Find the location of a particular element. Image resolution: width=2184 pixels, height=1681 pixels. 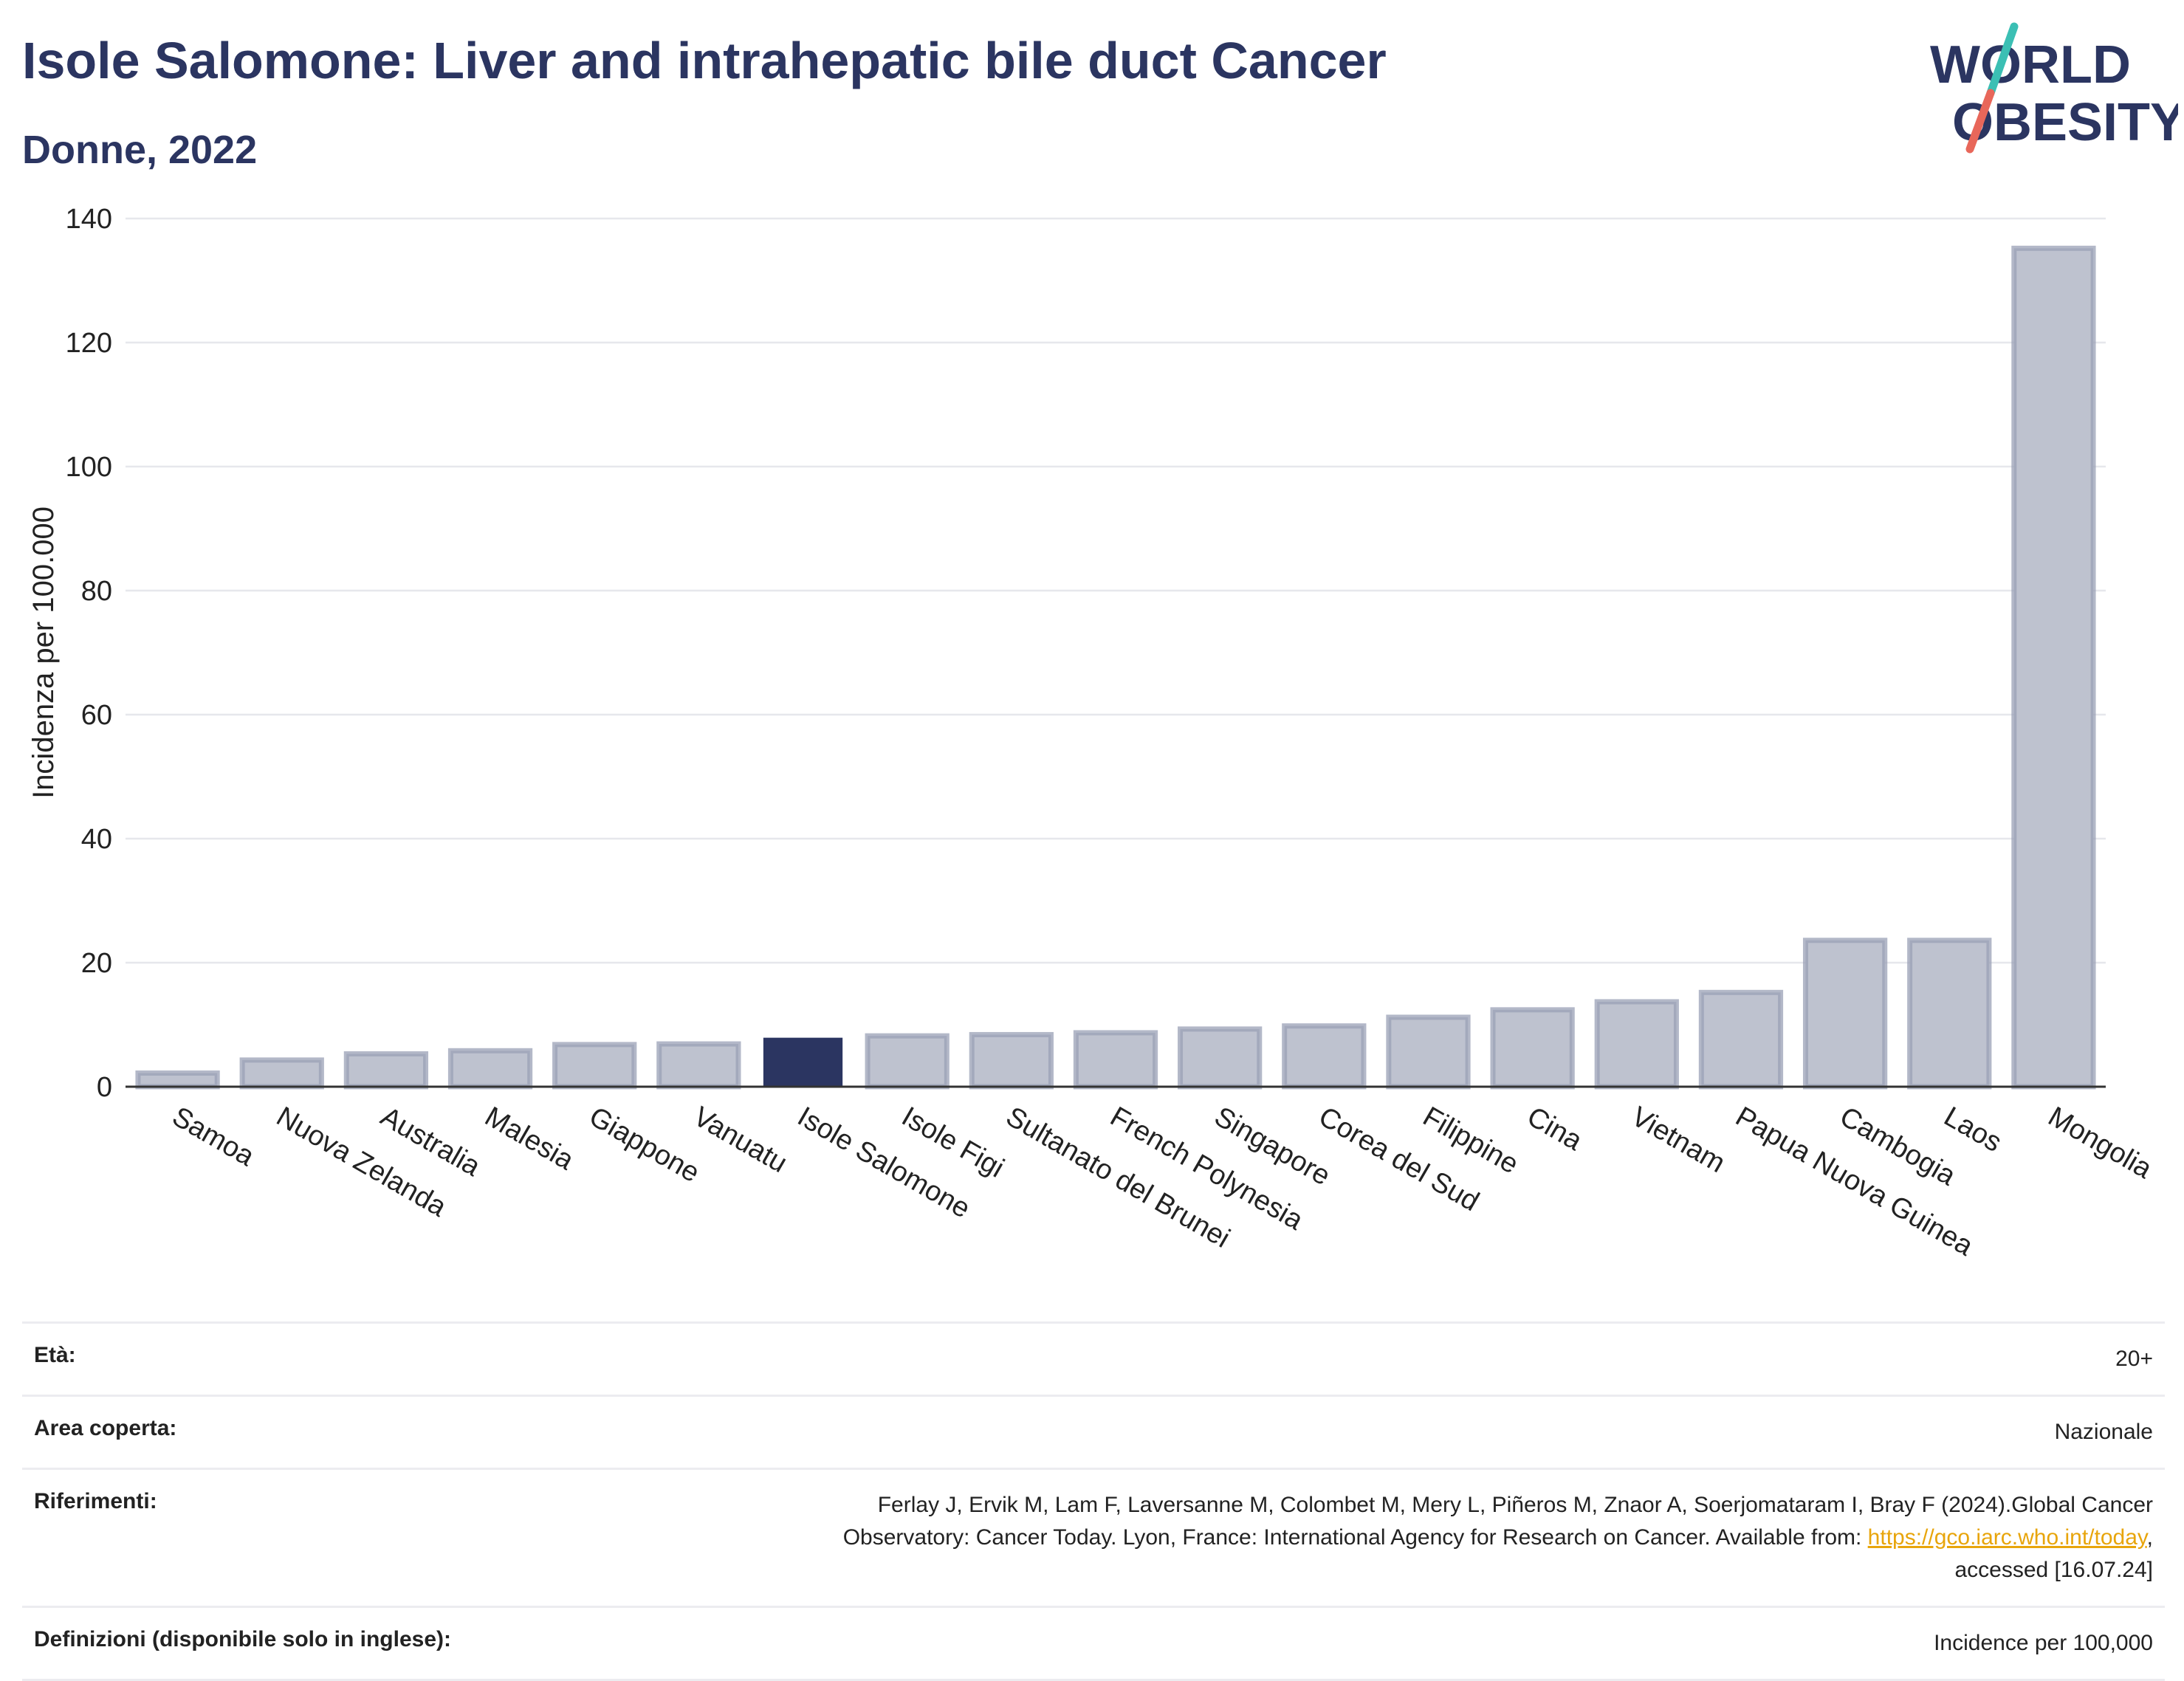

bar-papua-nuova-guinea is located at coordinates (1741, 1039).